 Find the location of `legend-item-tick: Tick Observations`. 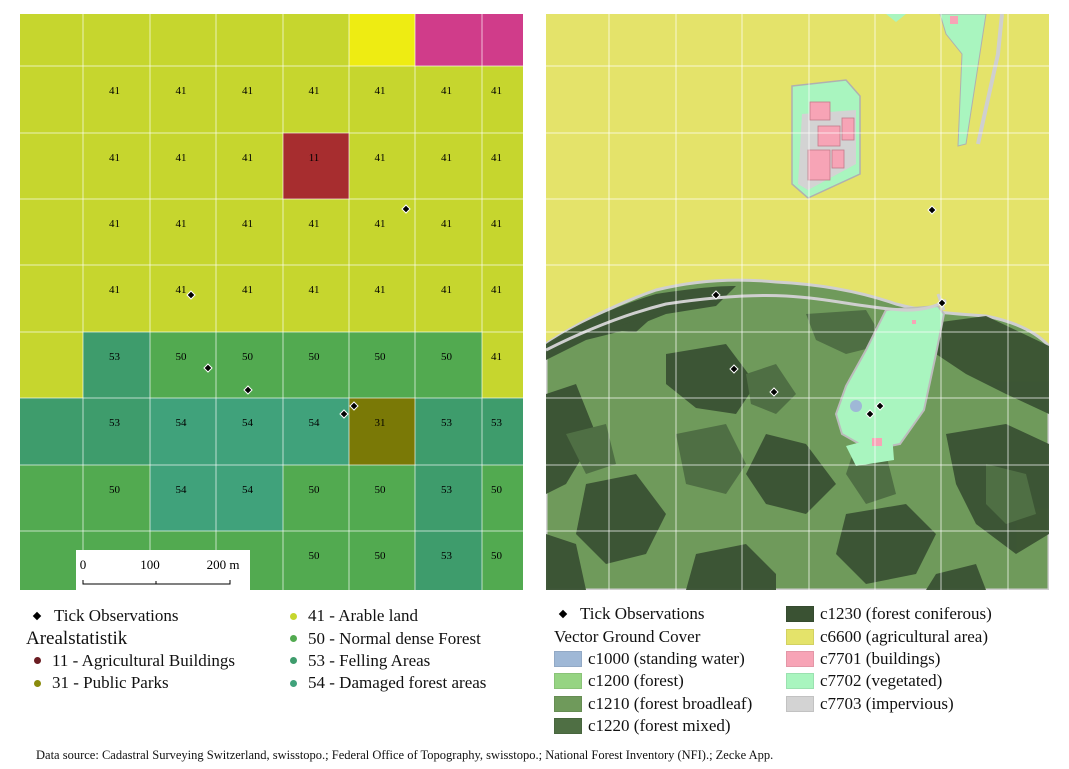

legend-item-tick: Tick Observations is located at coordinates (127, 616).